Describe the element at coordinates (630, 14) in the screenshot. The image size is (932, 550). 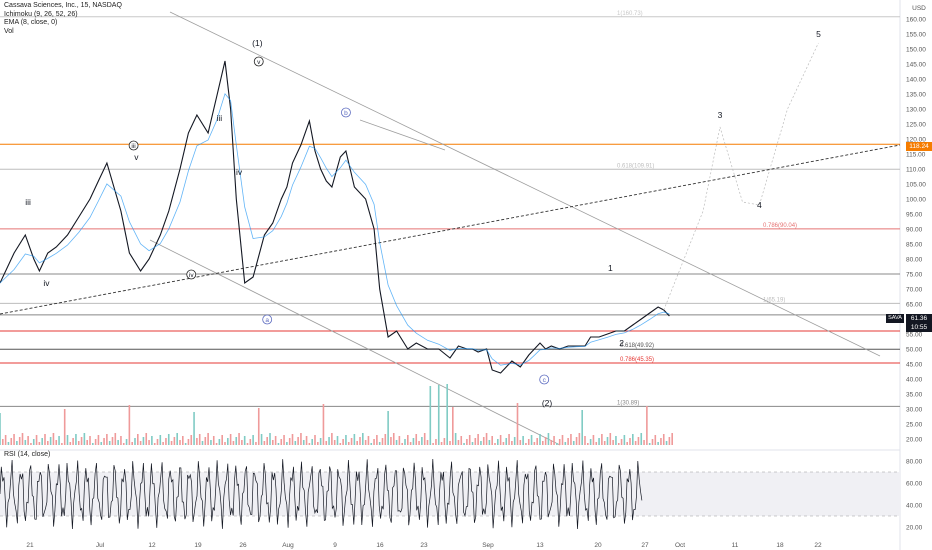
I see `fib-level-label: 1(160.73)` at that location.